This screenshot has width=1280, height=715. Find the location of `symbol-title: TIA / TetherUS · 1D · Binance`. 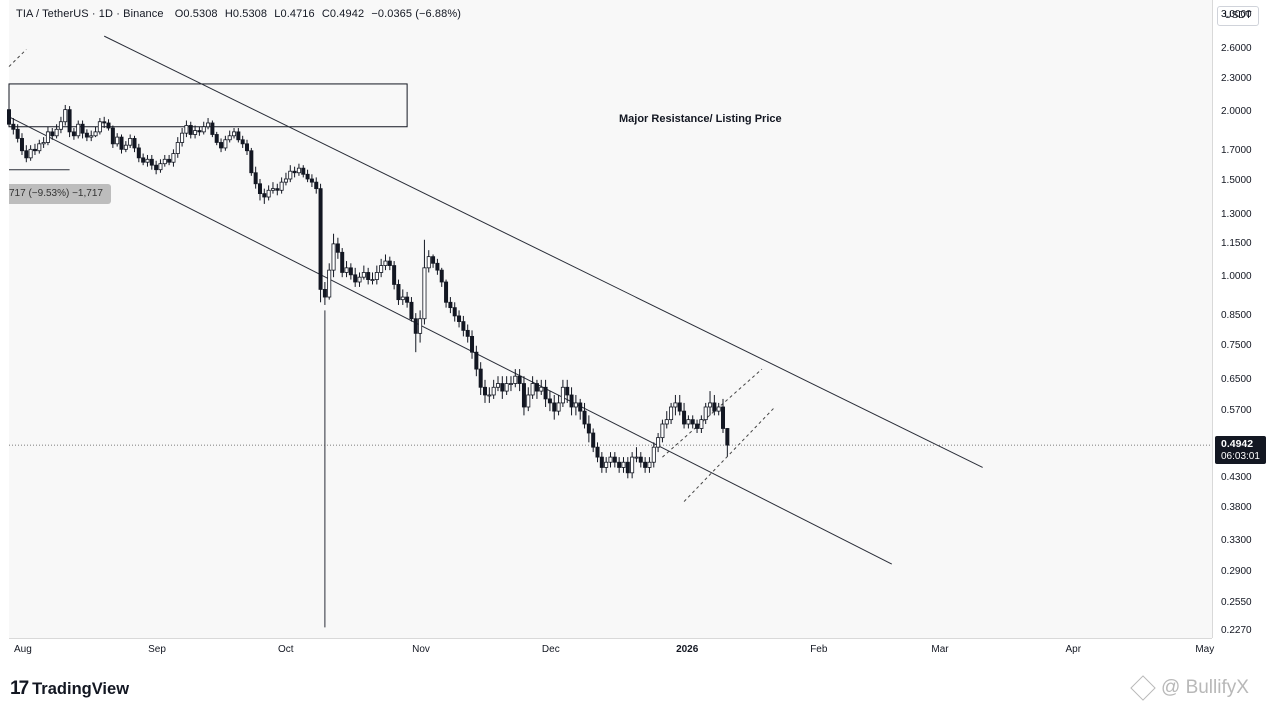

symbol-title: TIA / TetherUS · 1D · Binance is located at coordinates (90, 14).